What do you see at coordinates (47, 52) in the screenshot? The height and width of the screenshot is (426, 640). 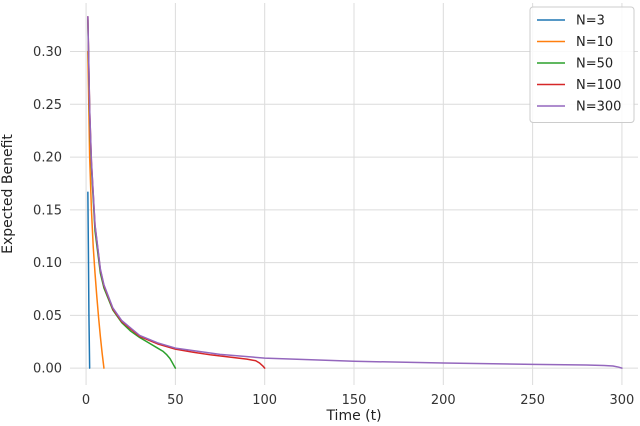 I see `y-tick-label: 0.30` at bounding box center [47, 52].